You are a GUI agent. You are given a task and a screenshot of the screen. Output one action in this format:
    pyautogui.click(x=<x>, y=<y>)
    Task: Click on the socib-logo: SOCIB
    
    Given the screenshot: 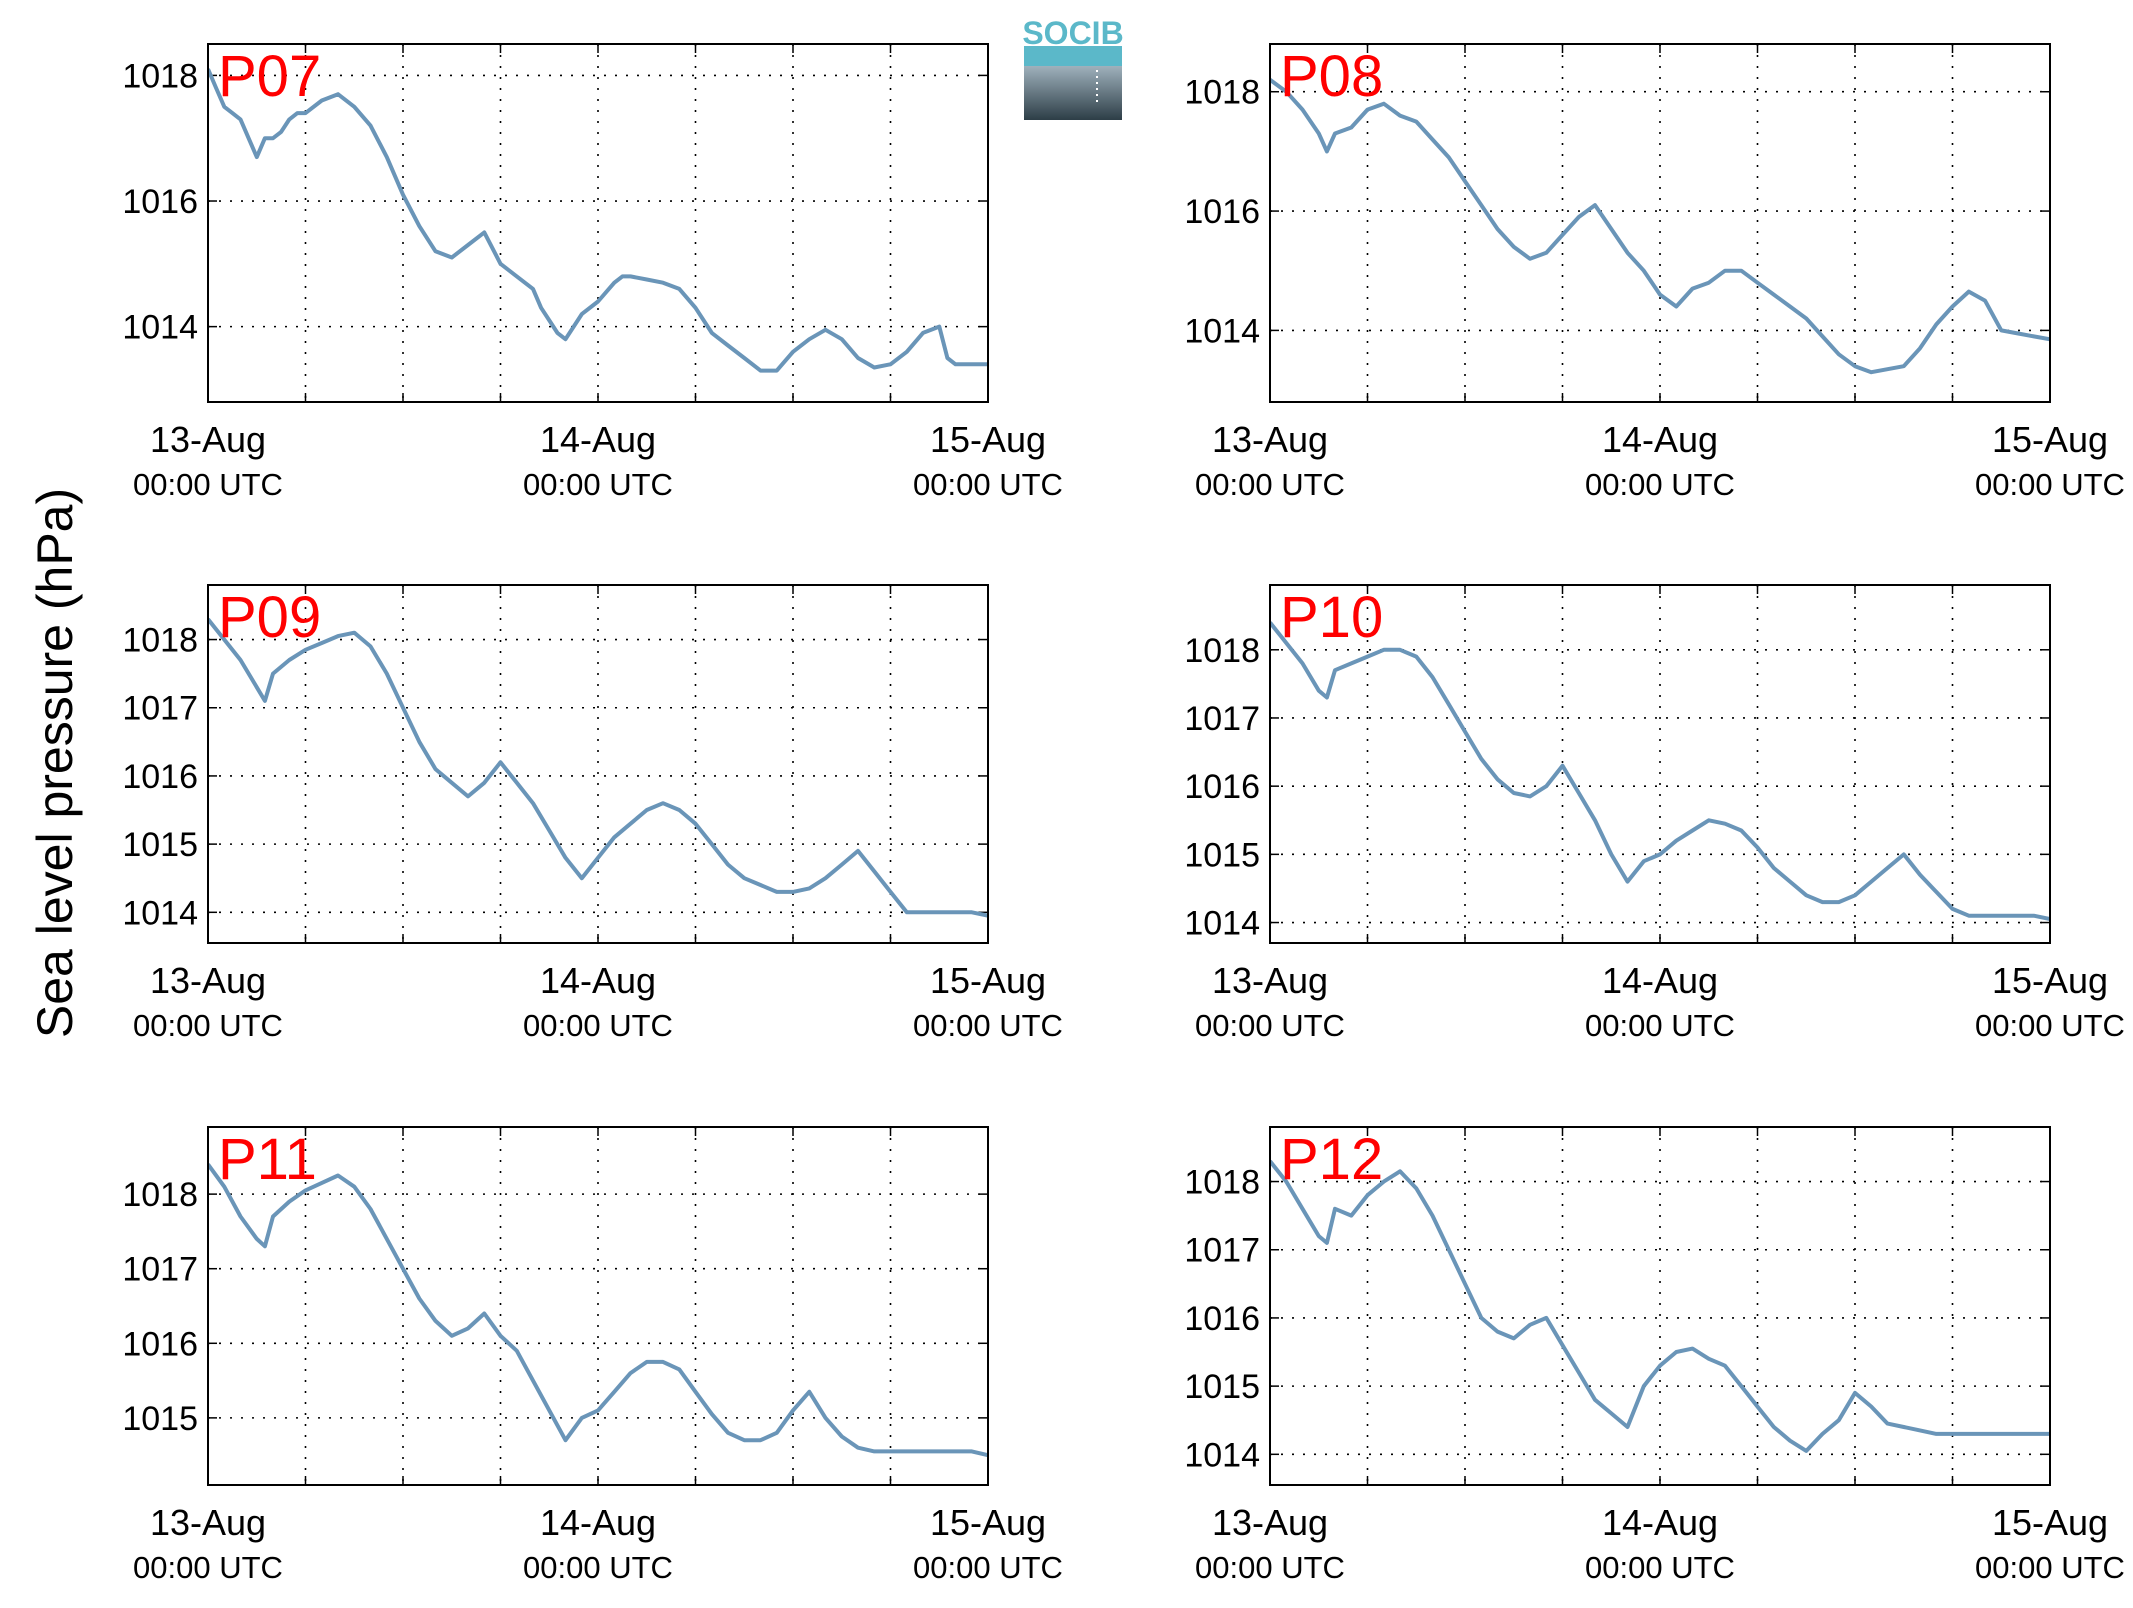 What is the action you would take?
    pyautogui.click(x=1073, y=67)
    